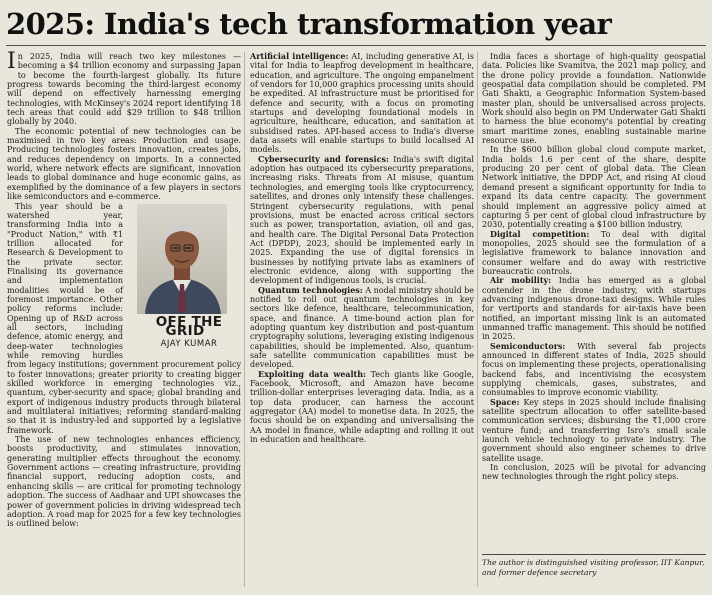  I want to click on author-portrait-icon, so click(182, 258).